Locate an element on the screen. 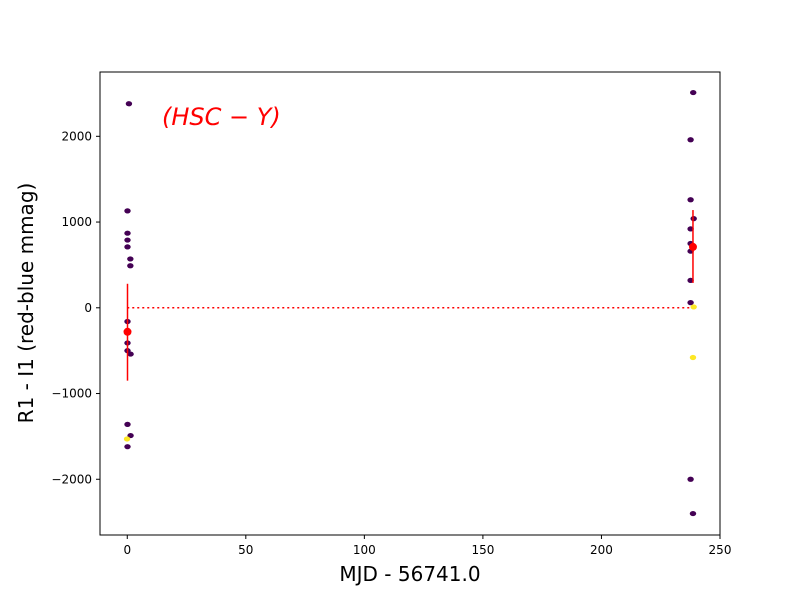 This screenshot has width=800, height=600. y-tick-label: 2000 is located at coordinates (76, 136).